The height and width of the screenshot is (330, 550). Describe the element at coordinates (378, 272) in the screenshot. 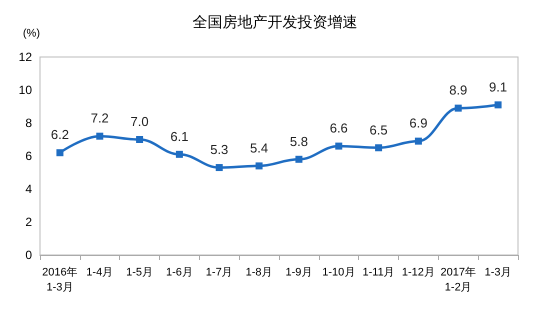

I see `x-tick-label: 1-11月` at that location.